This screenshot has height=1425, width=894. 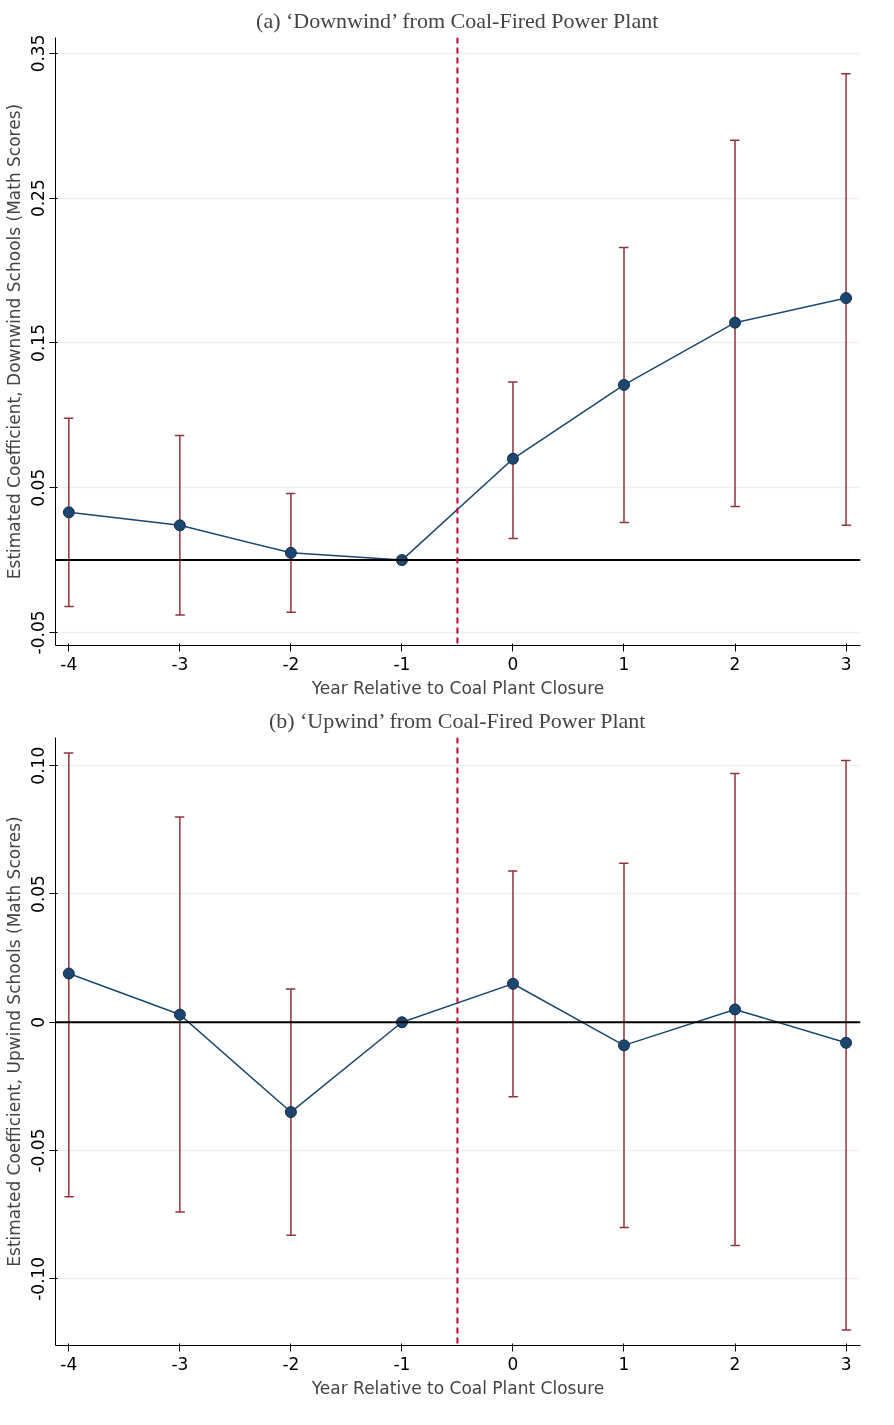 I want to click on y-tick-label: 0.10, so click(x=38, y=765).